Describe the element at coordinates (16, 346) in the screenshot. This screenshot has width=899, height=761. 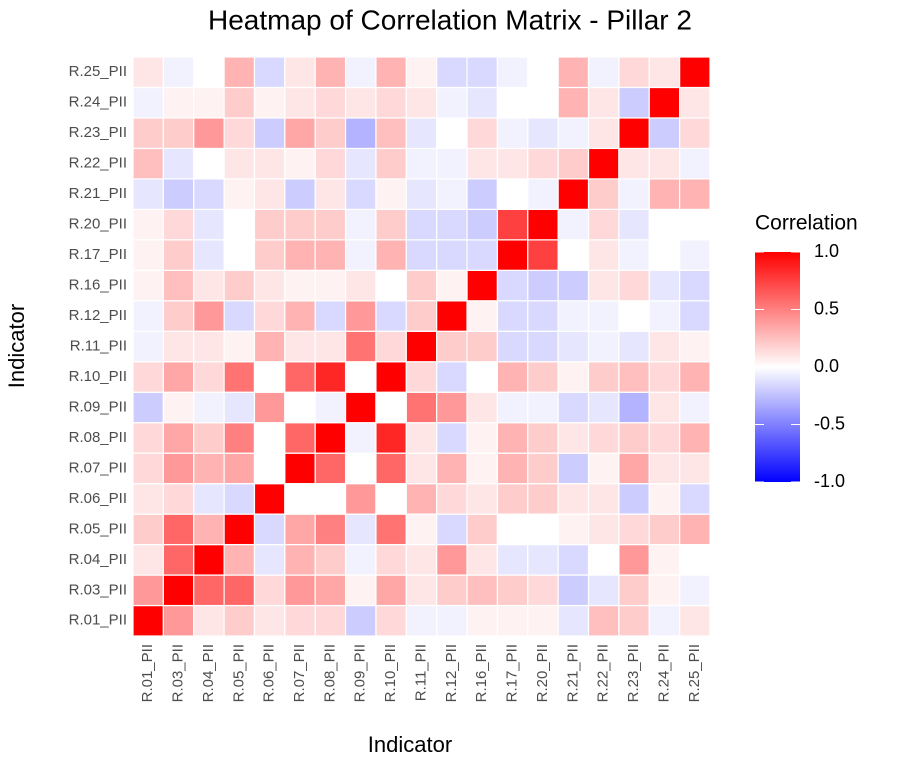
I see `y-axis-title: Indicator` at that location.